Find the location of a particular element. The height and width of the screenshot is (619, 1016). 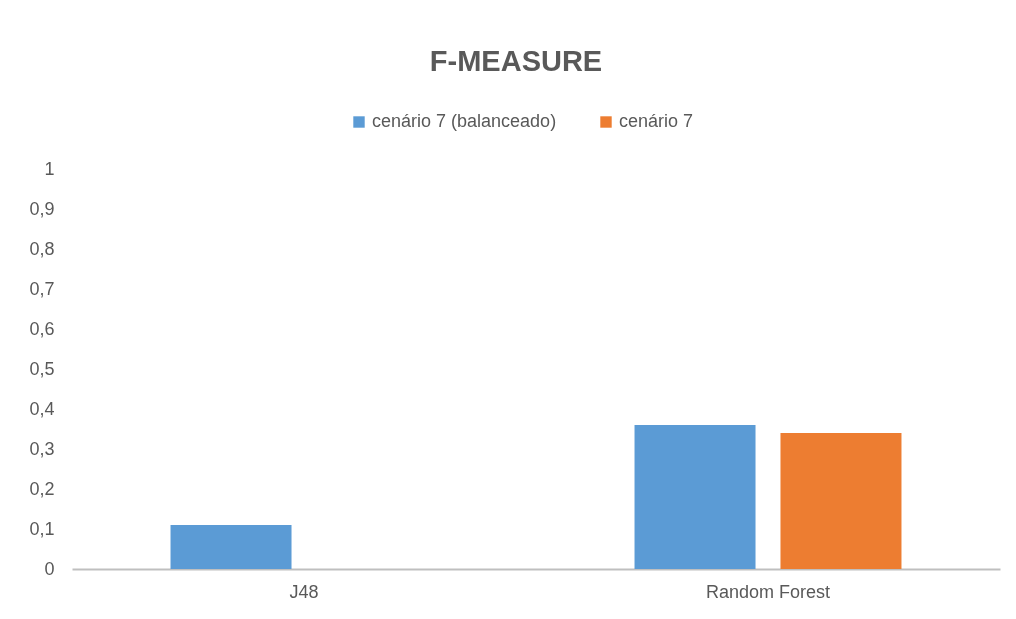

y-tick-label: 1 is located at coordinates (49, 168).